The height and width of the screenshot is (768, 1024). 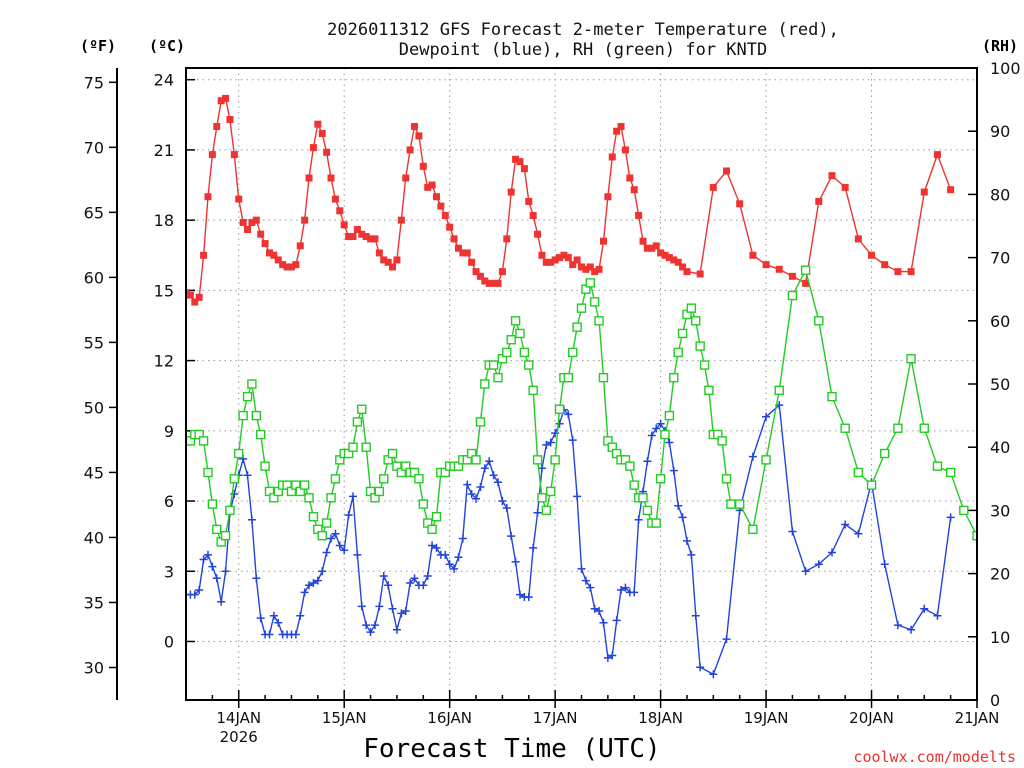 I want to click on fahrenheit-tick-label: 30, so click(x=94, y=667).